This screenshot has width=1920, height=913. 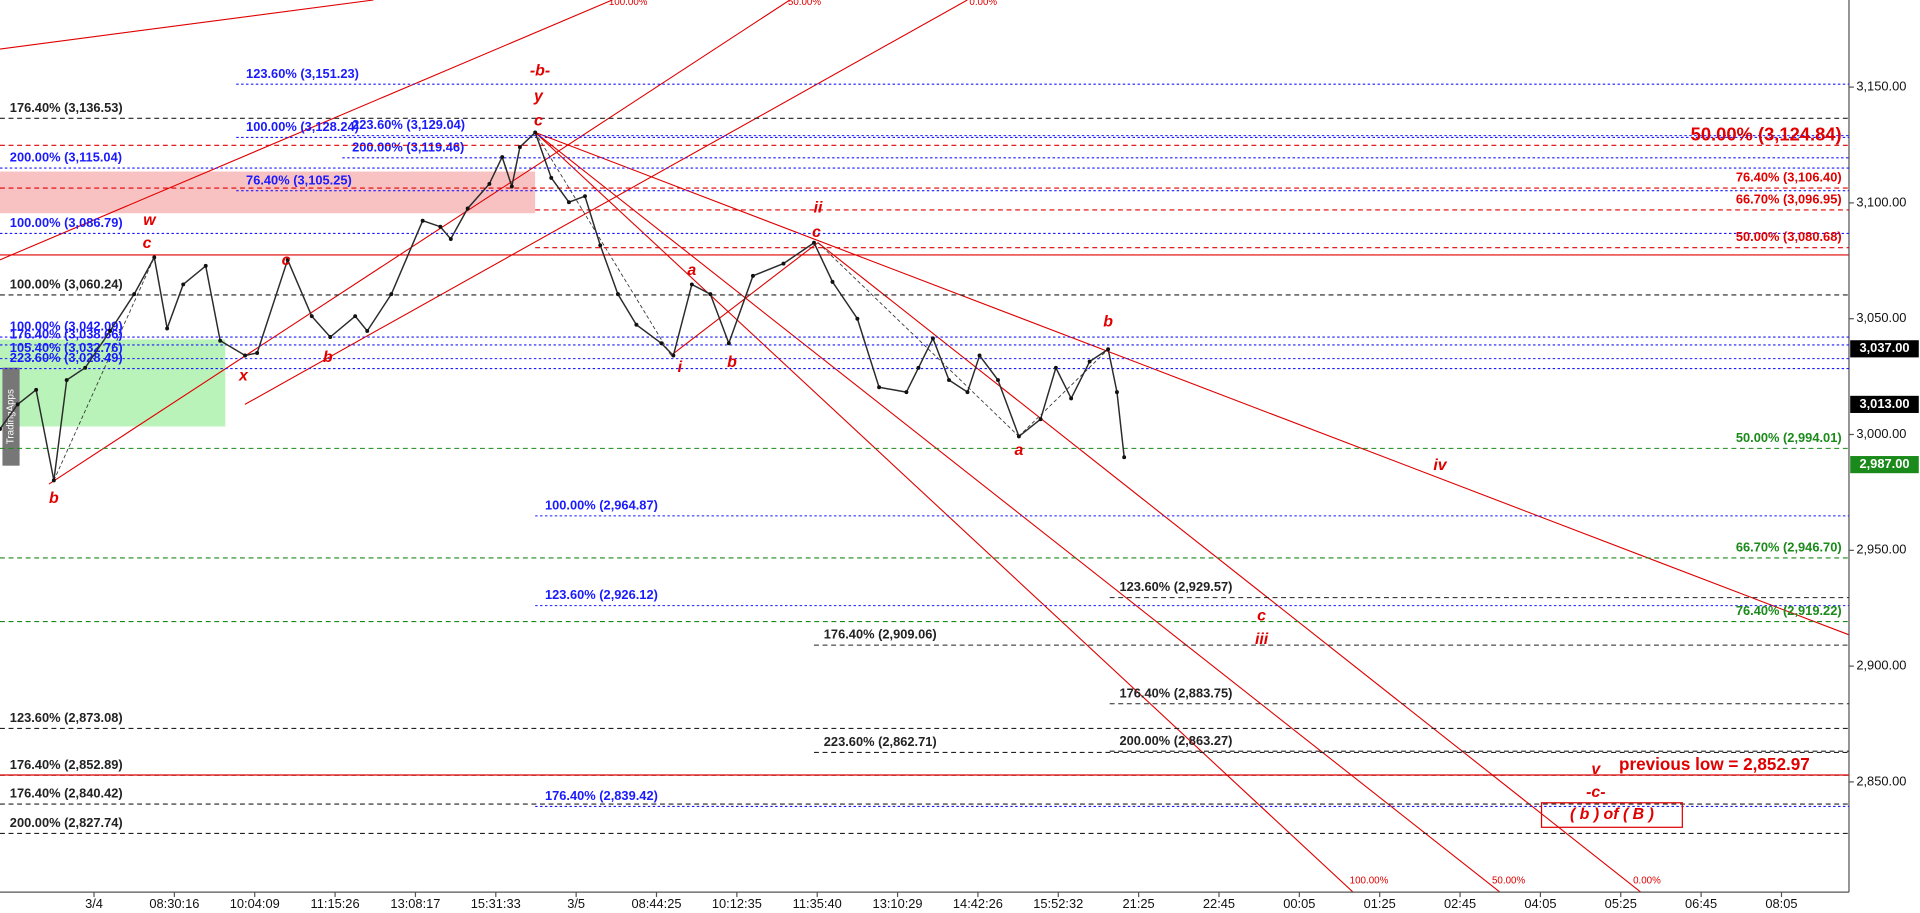 What do you see at coordinates (1595, 792) in the screenshot?
I see `wave-label: -c-` at bounding box center [1595, 792].